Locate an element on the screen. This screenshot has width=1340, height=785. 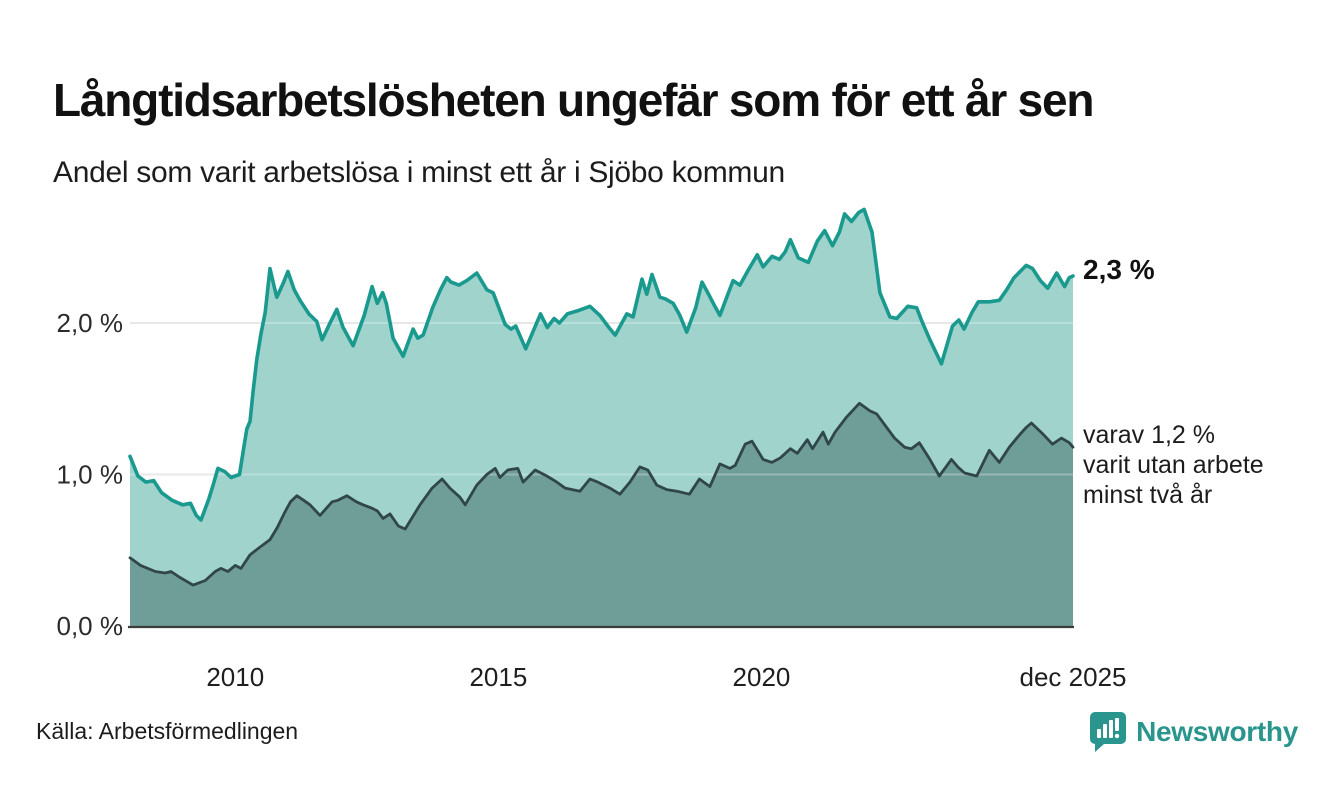
latest-total-value-label: 2,3 % is located at coordinates (1119, 269).